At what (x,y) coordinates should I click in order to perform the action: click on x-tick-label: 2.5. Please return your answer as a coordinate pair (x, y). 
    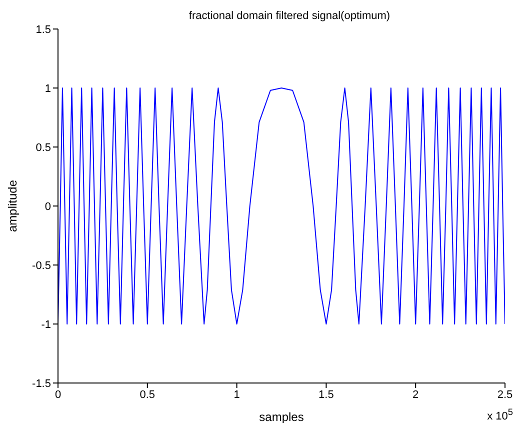
    Looking at the image, I should click on (505, 394).